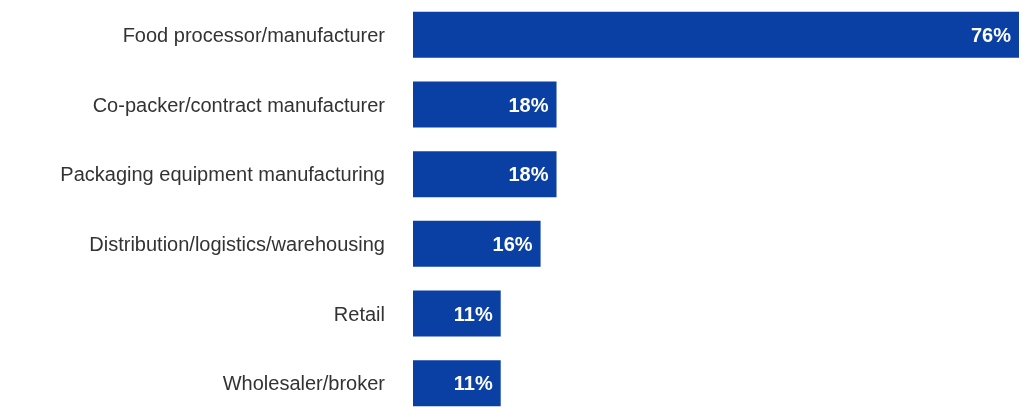 The image size is (1021, 418). What do you see at coordinates (991, 34) in the screenshot?
I see `data-label: 76%` at bounding box center [991, 34].